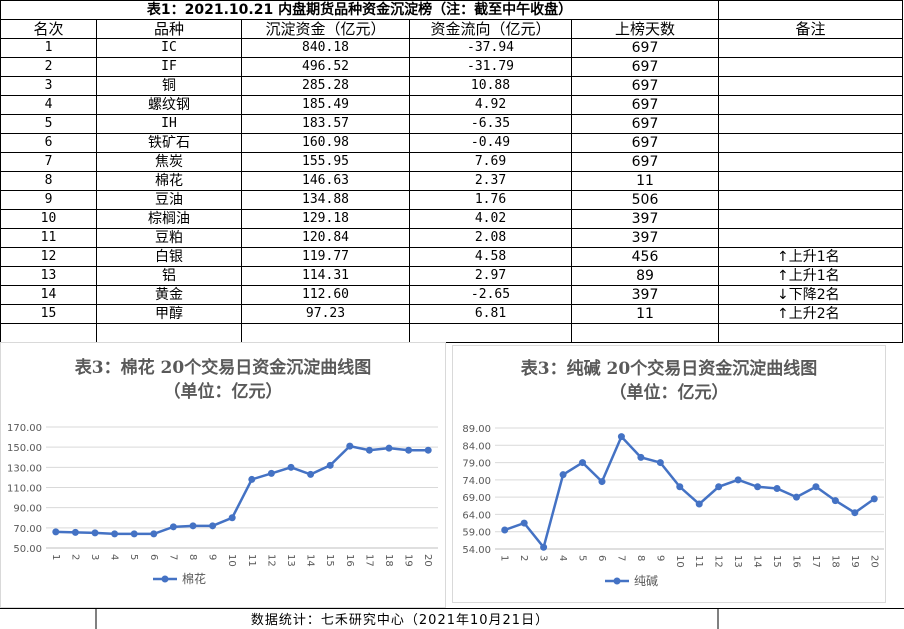 This screenshot has height=629, width=904. Describe the element at coordinates (169, 276) in the screenshot. I see `name-cell: 铝` at that location.